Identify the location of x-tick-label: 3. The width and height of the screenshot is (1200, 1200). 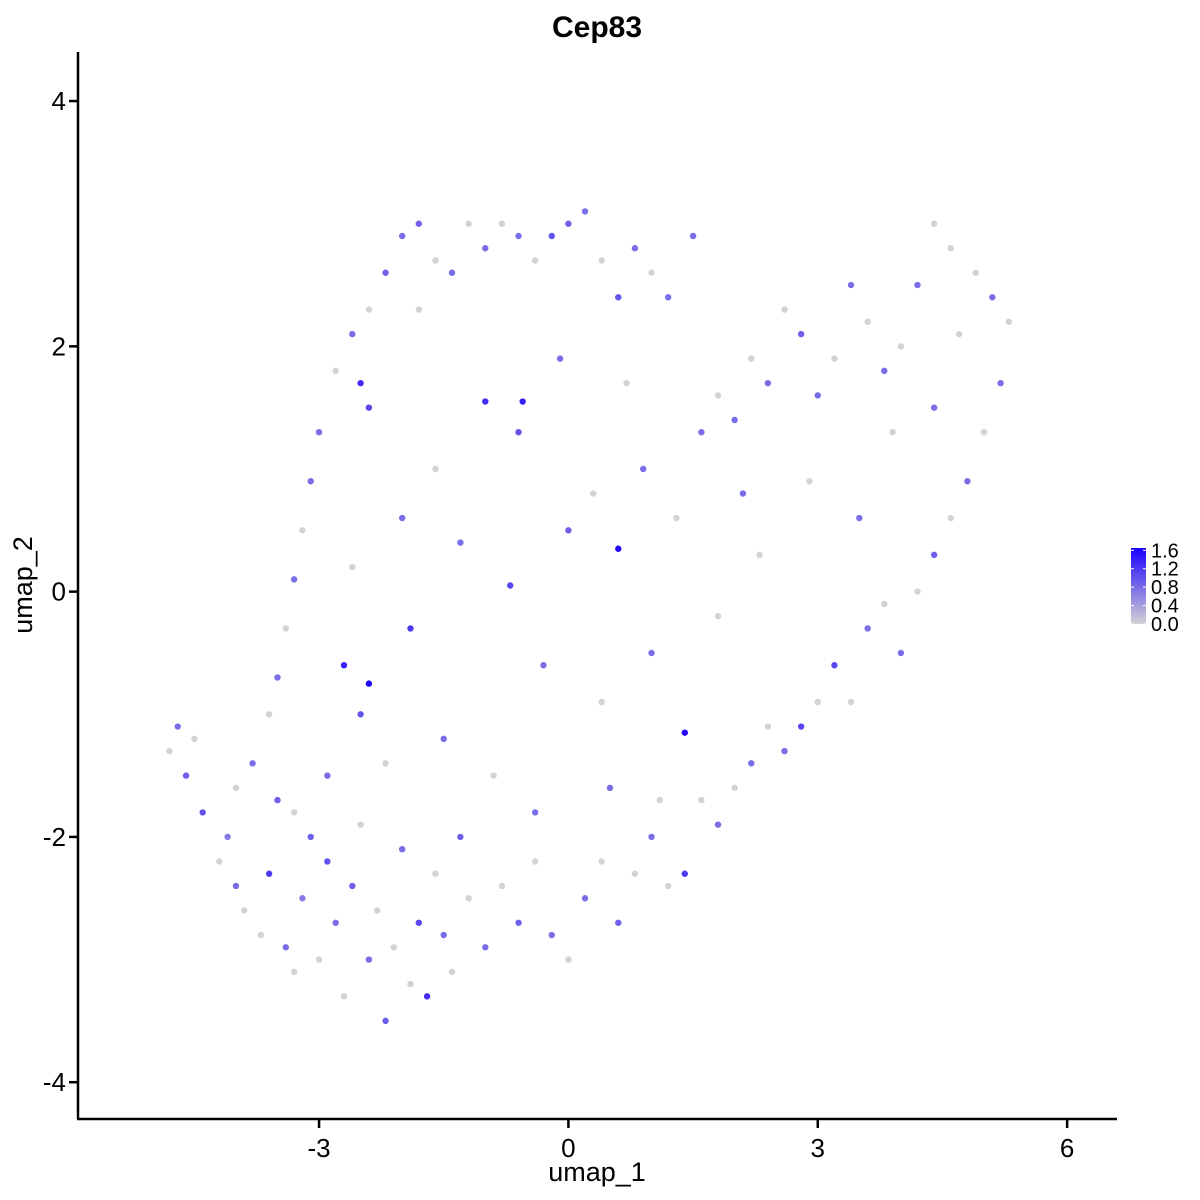
(818, 1148).